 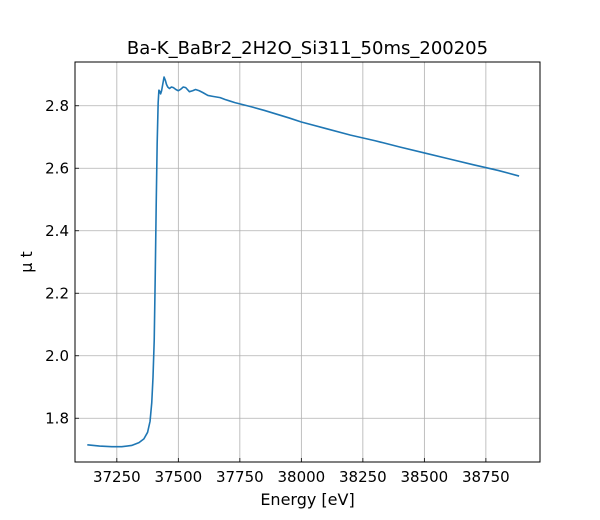 What do you see at coordinates (57, 231) in the screenshot?
I see `y-tick-label: 2.4` at bounding box center [57, 231].